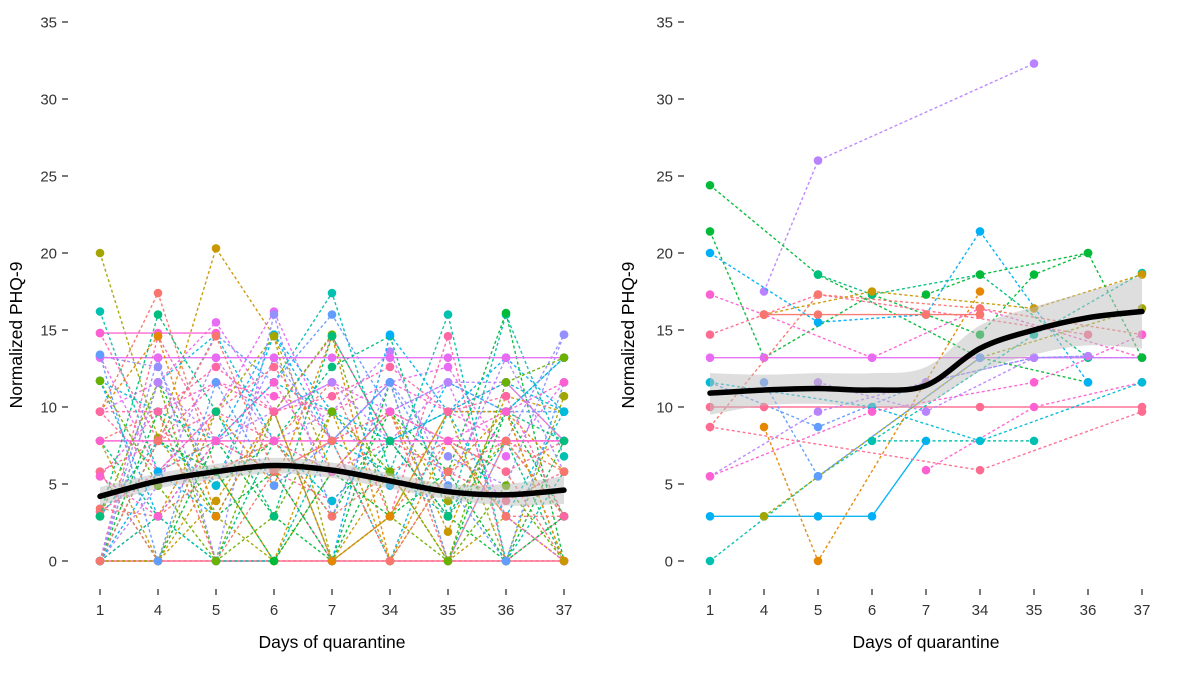 The width and height of the screenshot is (1200, 674). What do you see at coordinates (664, 253) in the screenshot?
I see `y-axis-tick-label: 20` at bounding box center [664, 253].